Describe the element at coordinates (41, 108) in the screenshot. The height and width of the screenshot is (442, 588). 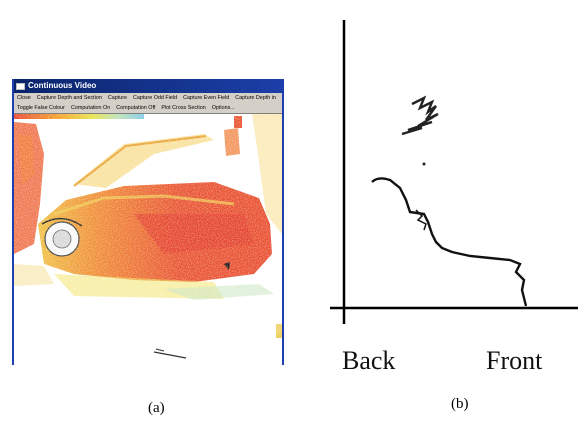
I see `menu-toggle-false-colour: Toggle False Colour` at that location.